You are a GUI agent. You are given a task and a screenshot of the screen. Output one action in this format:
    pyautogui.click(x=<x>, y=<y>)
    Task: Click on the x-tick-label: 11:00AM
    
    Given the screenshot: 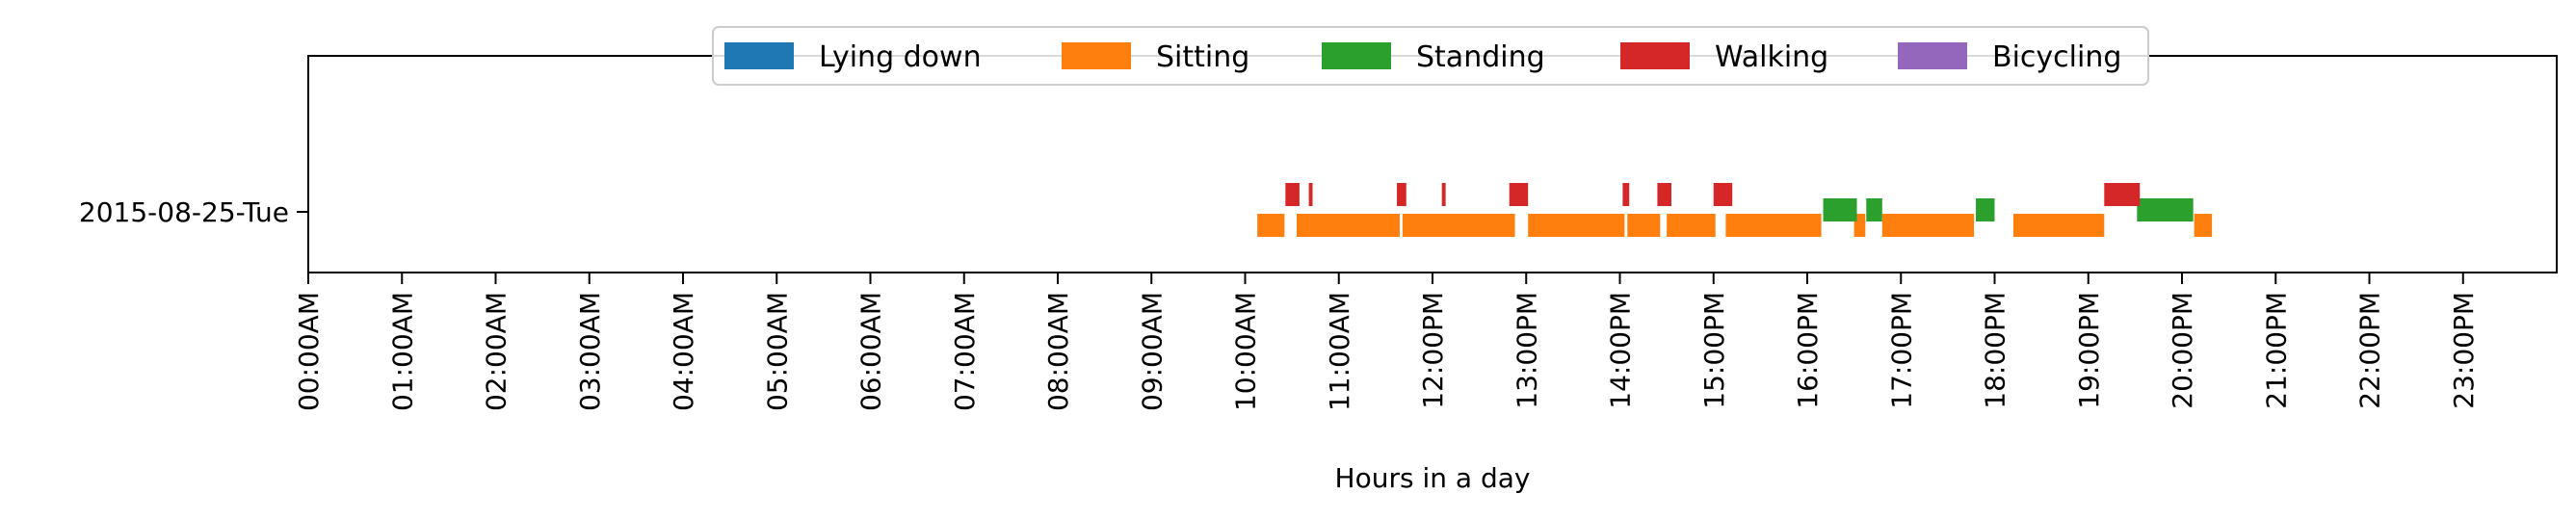 What is the action you would take?
    pyautogui.click(x=1339, y=351)
    